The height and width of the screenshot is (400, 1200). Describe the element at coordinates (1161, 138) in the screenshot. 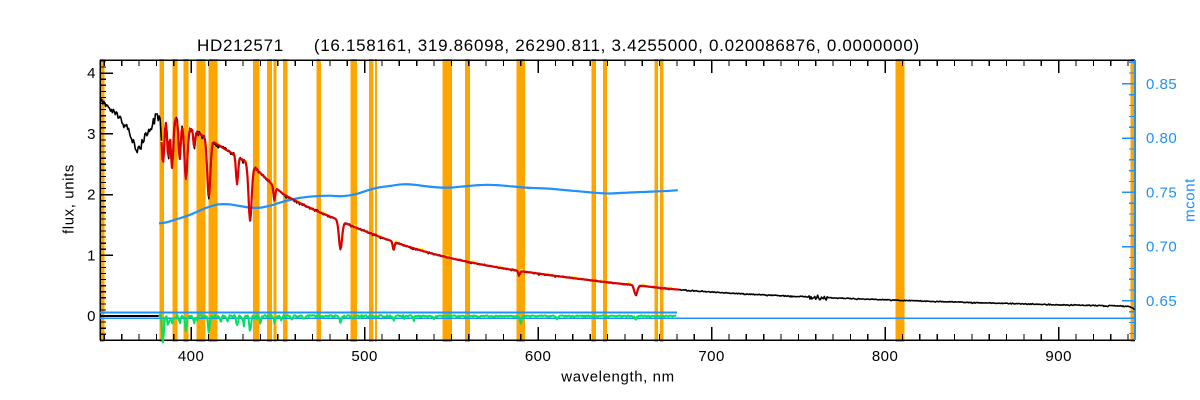

I see `mcont-tick-label: 0.80` at that location.